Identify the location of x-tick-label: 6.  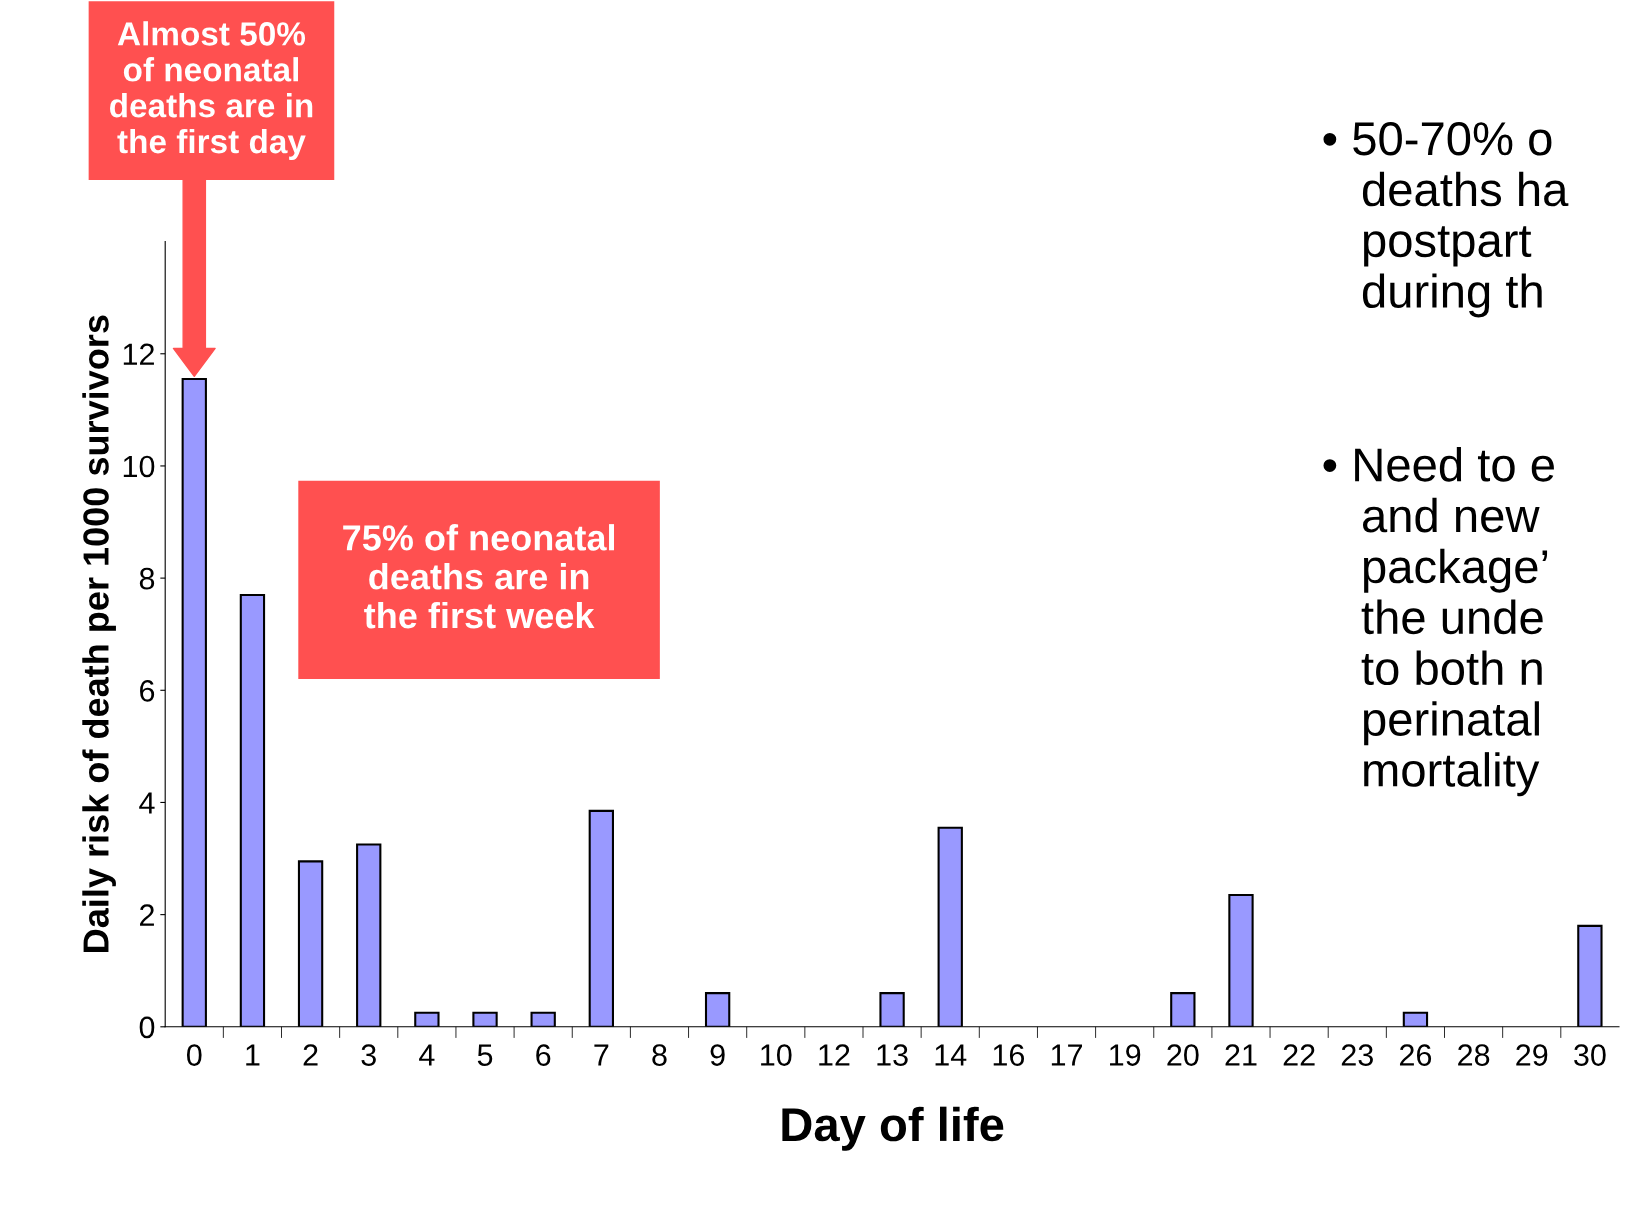
(543, 1055).